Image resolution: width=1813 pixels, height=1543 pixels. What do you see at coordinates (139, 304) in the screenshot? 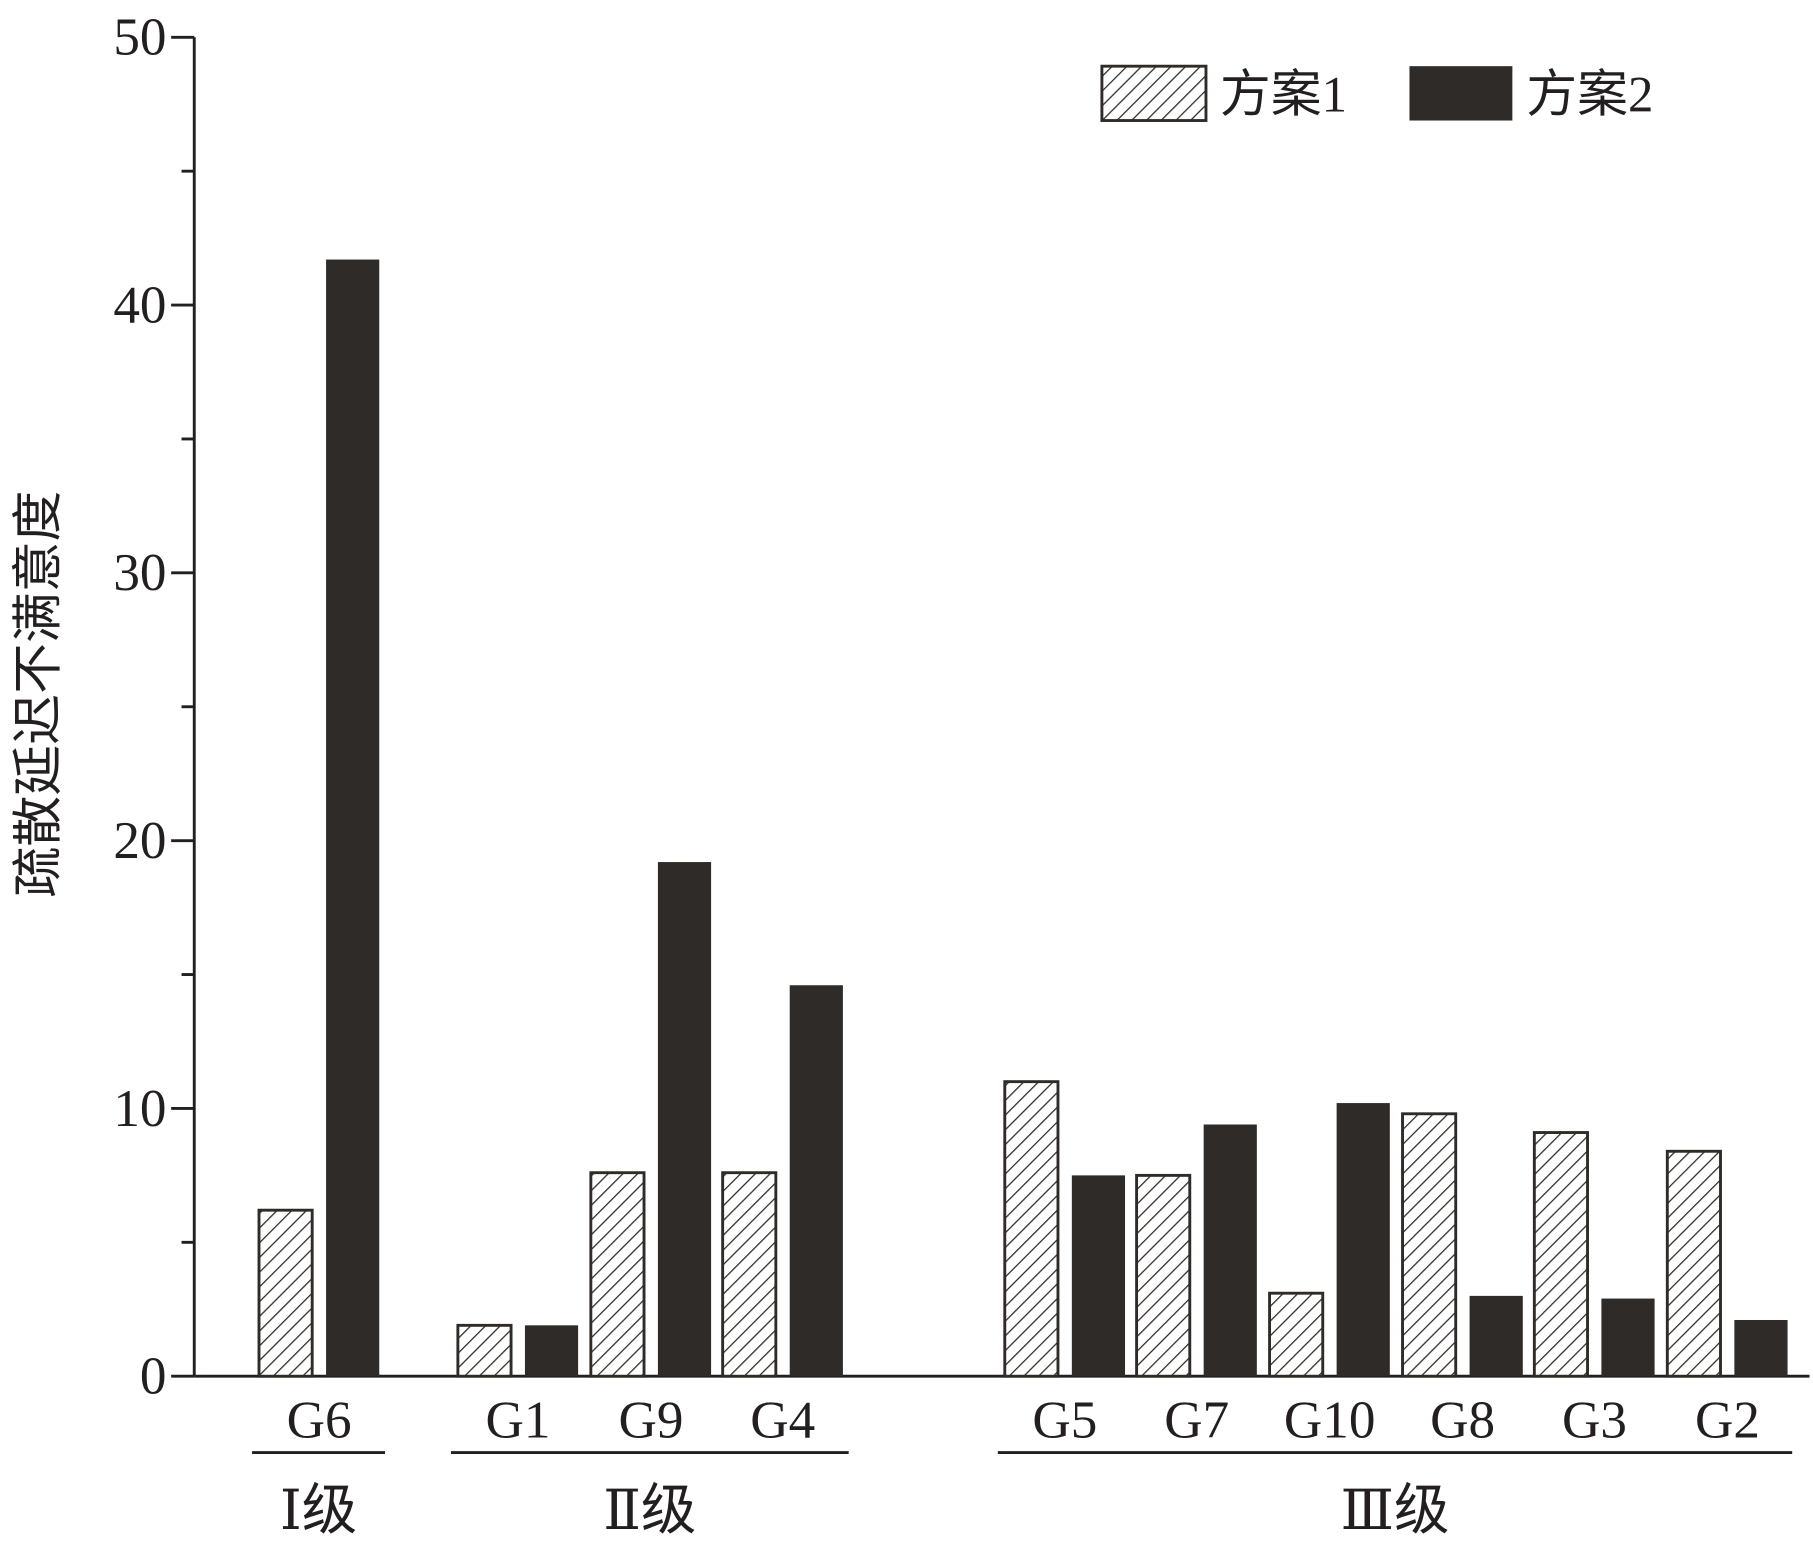
I see `y-tick-label: 40` at bounding box center [139, 304].